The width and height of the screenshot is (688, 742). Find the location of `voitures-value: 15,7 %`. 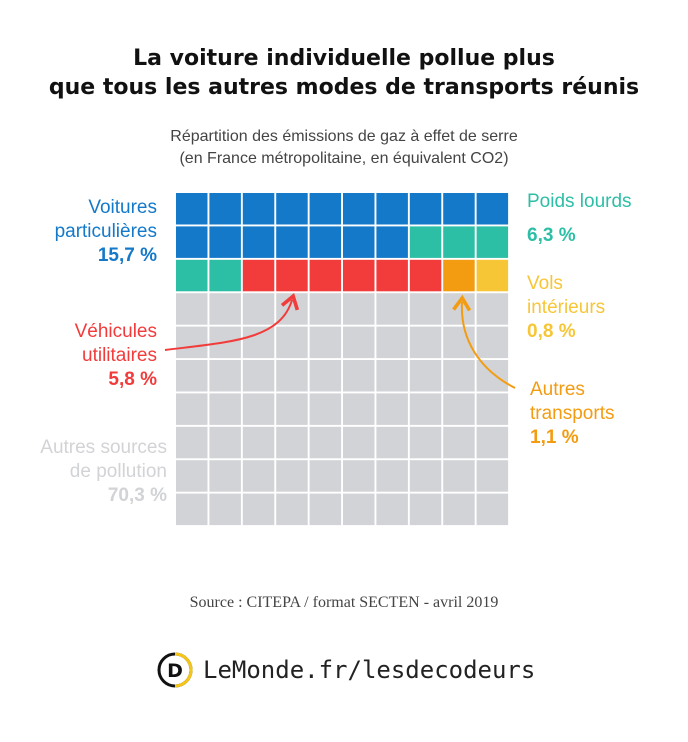

voitures-value: 15,7 % is located at coordinates (127, 255).